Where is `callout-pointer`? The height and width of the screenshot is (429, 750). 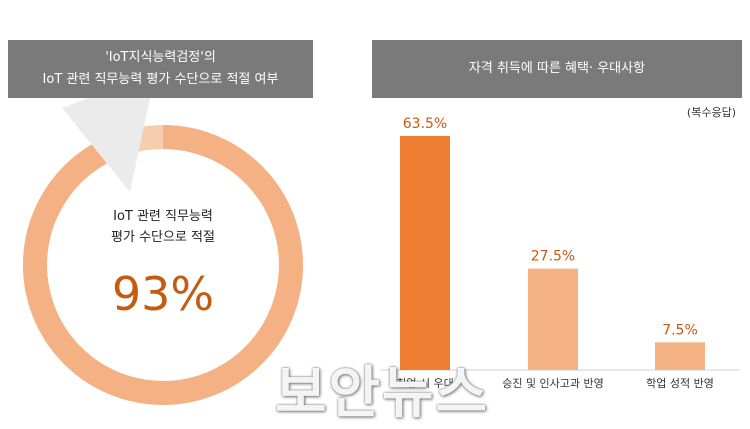 callout-pointer is located at coordinates (106, 145).